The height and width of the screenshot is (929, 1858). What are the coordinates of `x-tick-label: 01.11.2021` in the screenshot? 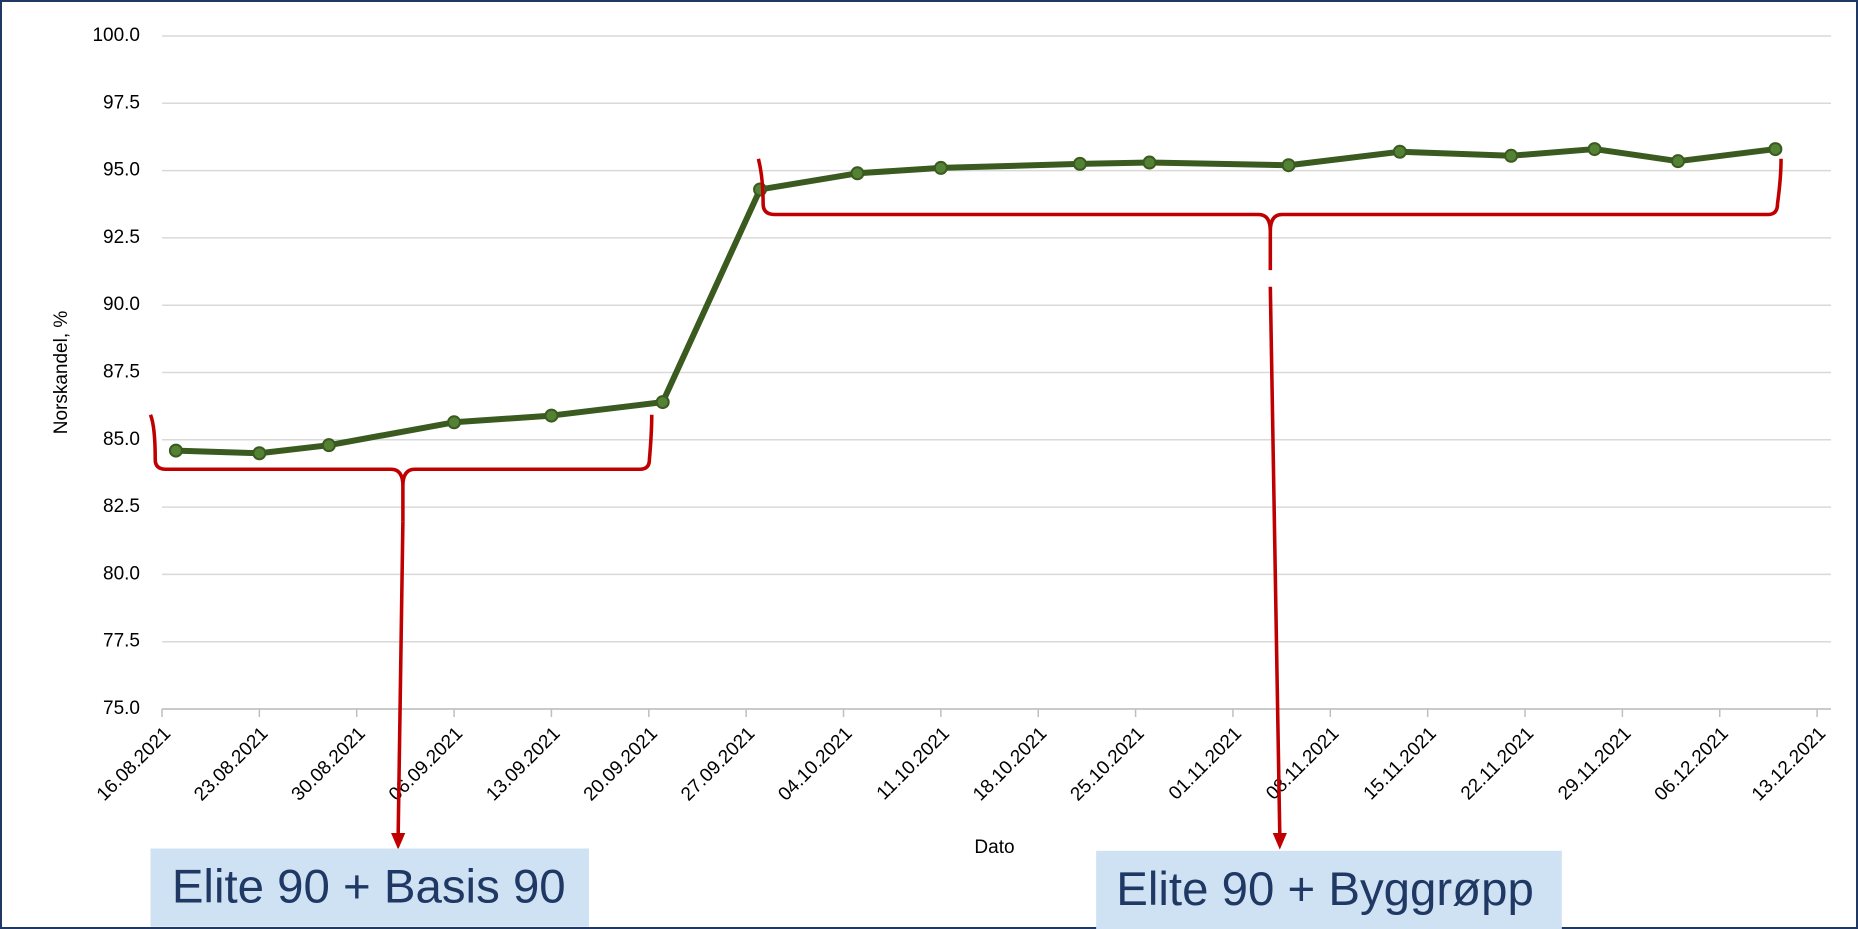 It's located at (1205, 763).